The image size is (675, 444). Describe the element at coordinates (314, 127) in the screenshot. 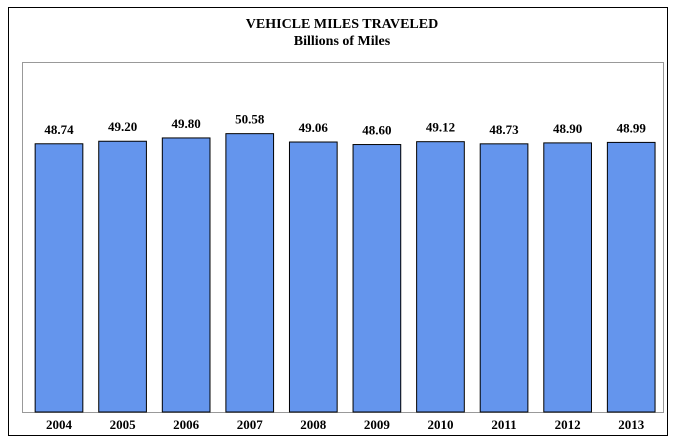

I see `data-label: 49.06` at that location.